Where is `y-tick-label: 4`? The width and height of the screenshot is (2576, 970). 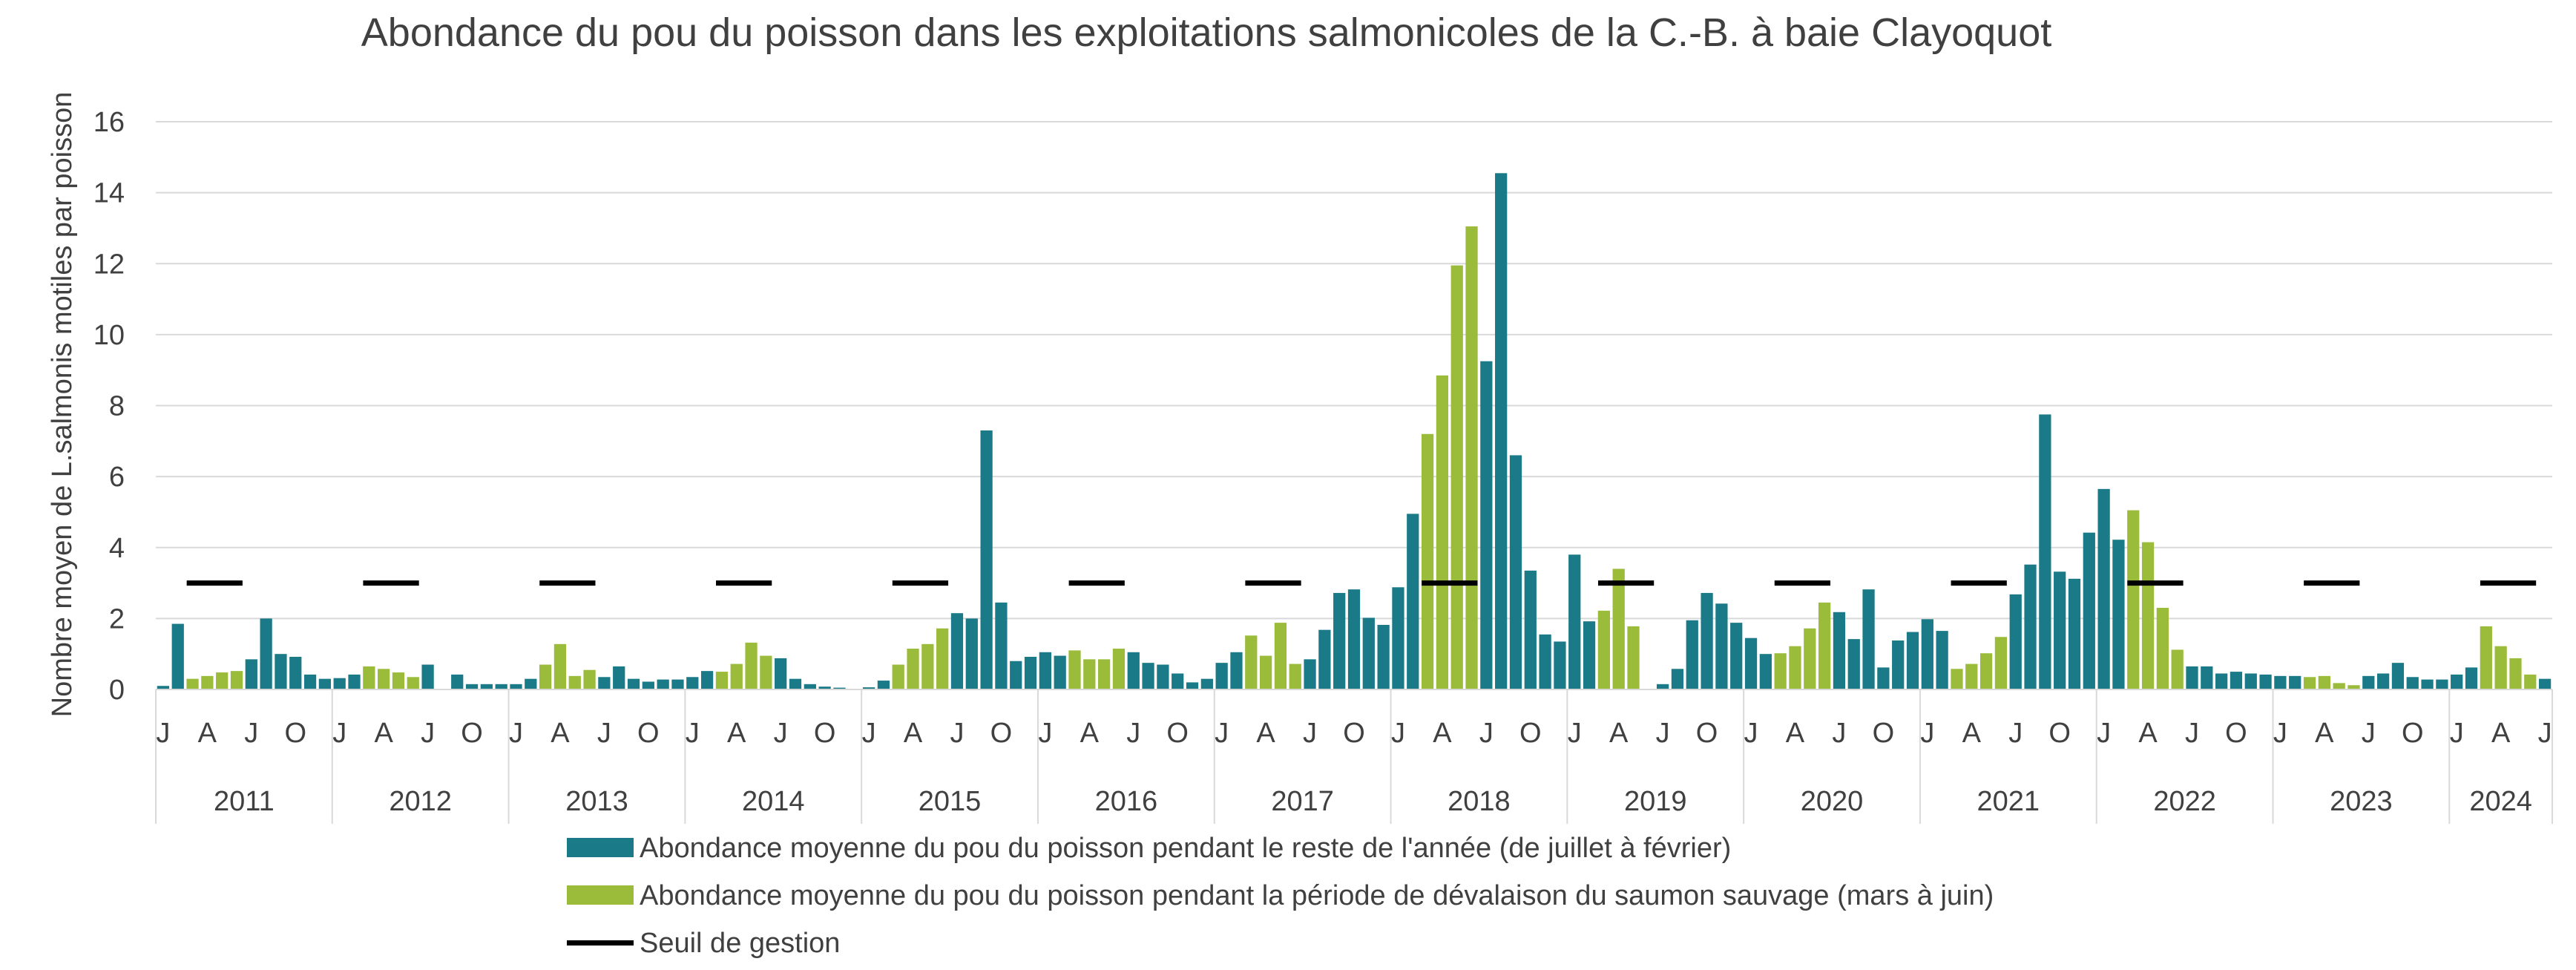
y-tick-label: 4 is located at coordinates (117, 548).